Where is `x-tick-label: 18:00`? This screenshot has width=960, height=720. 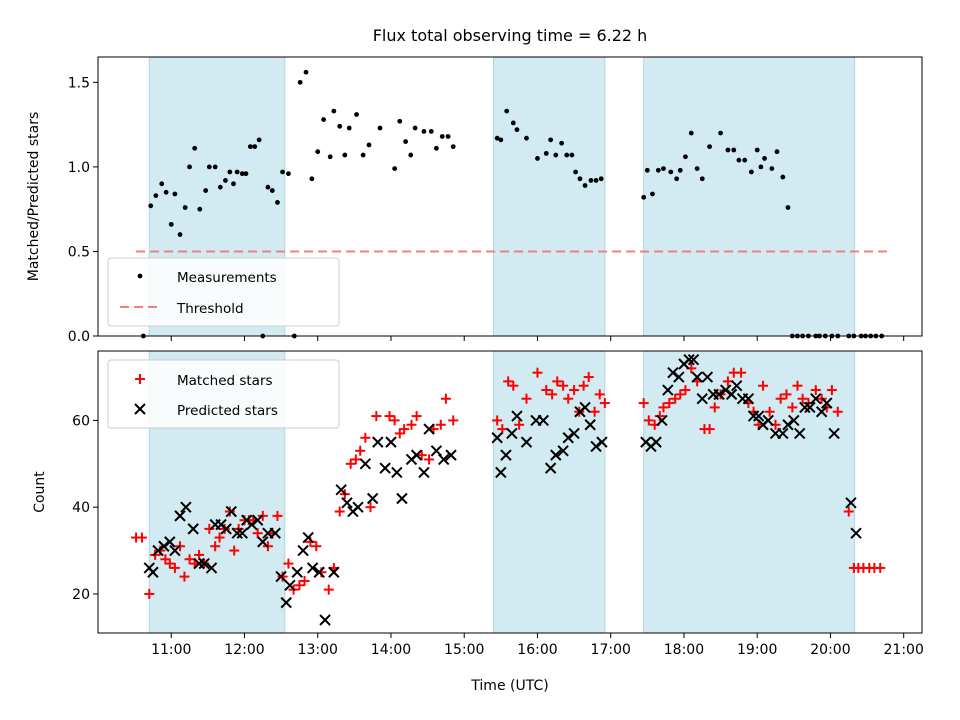 x-tick-label: 18:00 is located at coordinates (684, 650).